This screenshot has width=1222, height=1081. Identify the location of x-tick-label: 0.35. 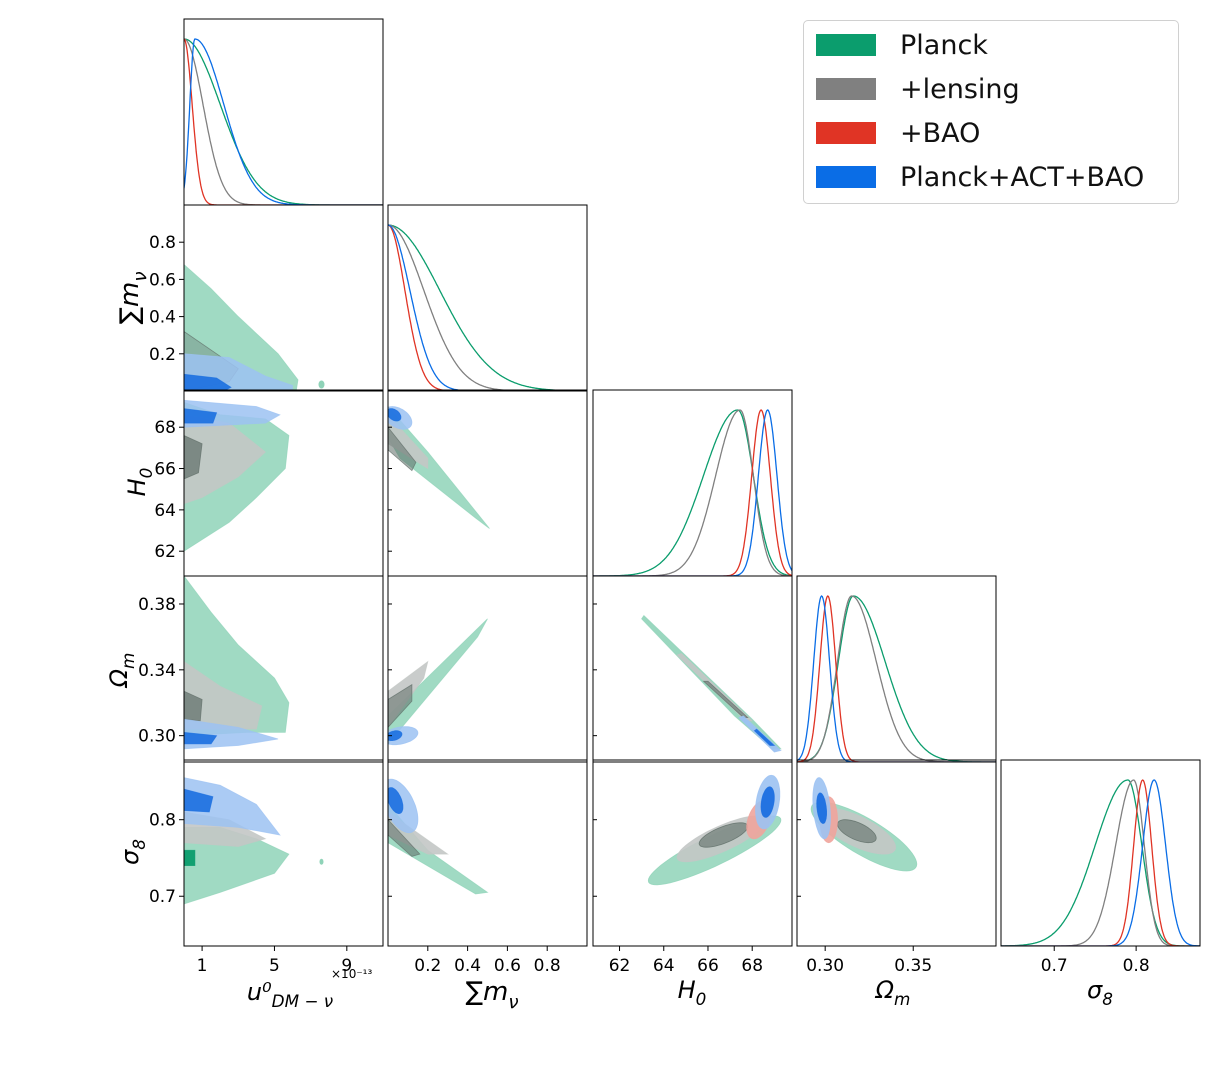
(913, 966).